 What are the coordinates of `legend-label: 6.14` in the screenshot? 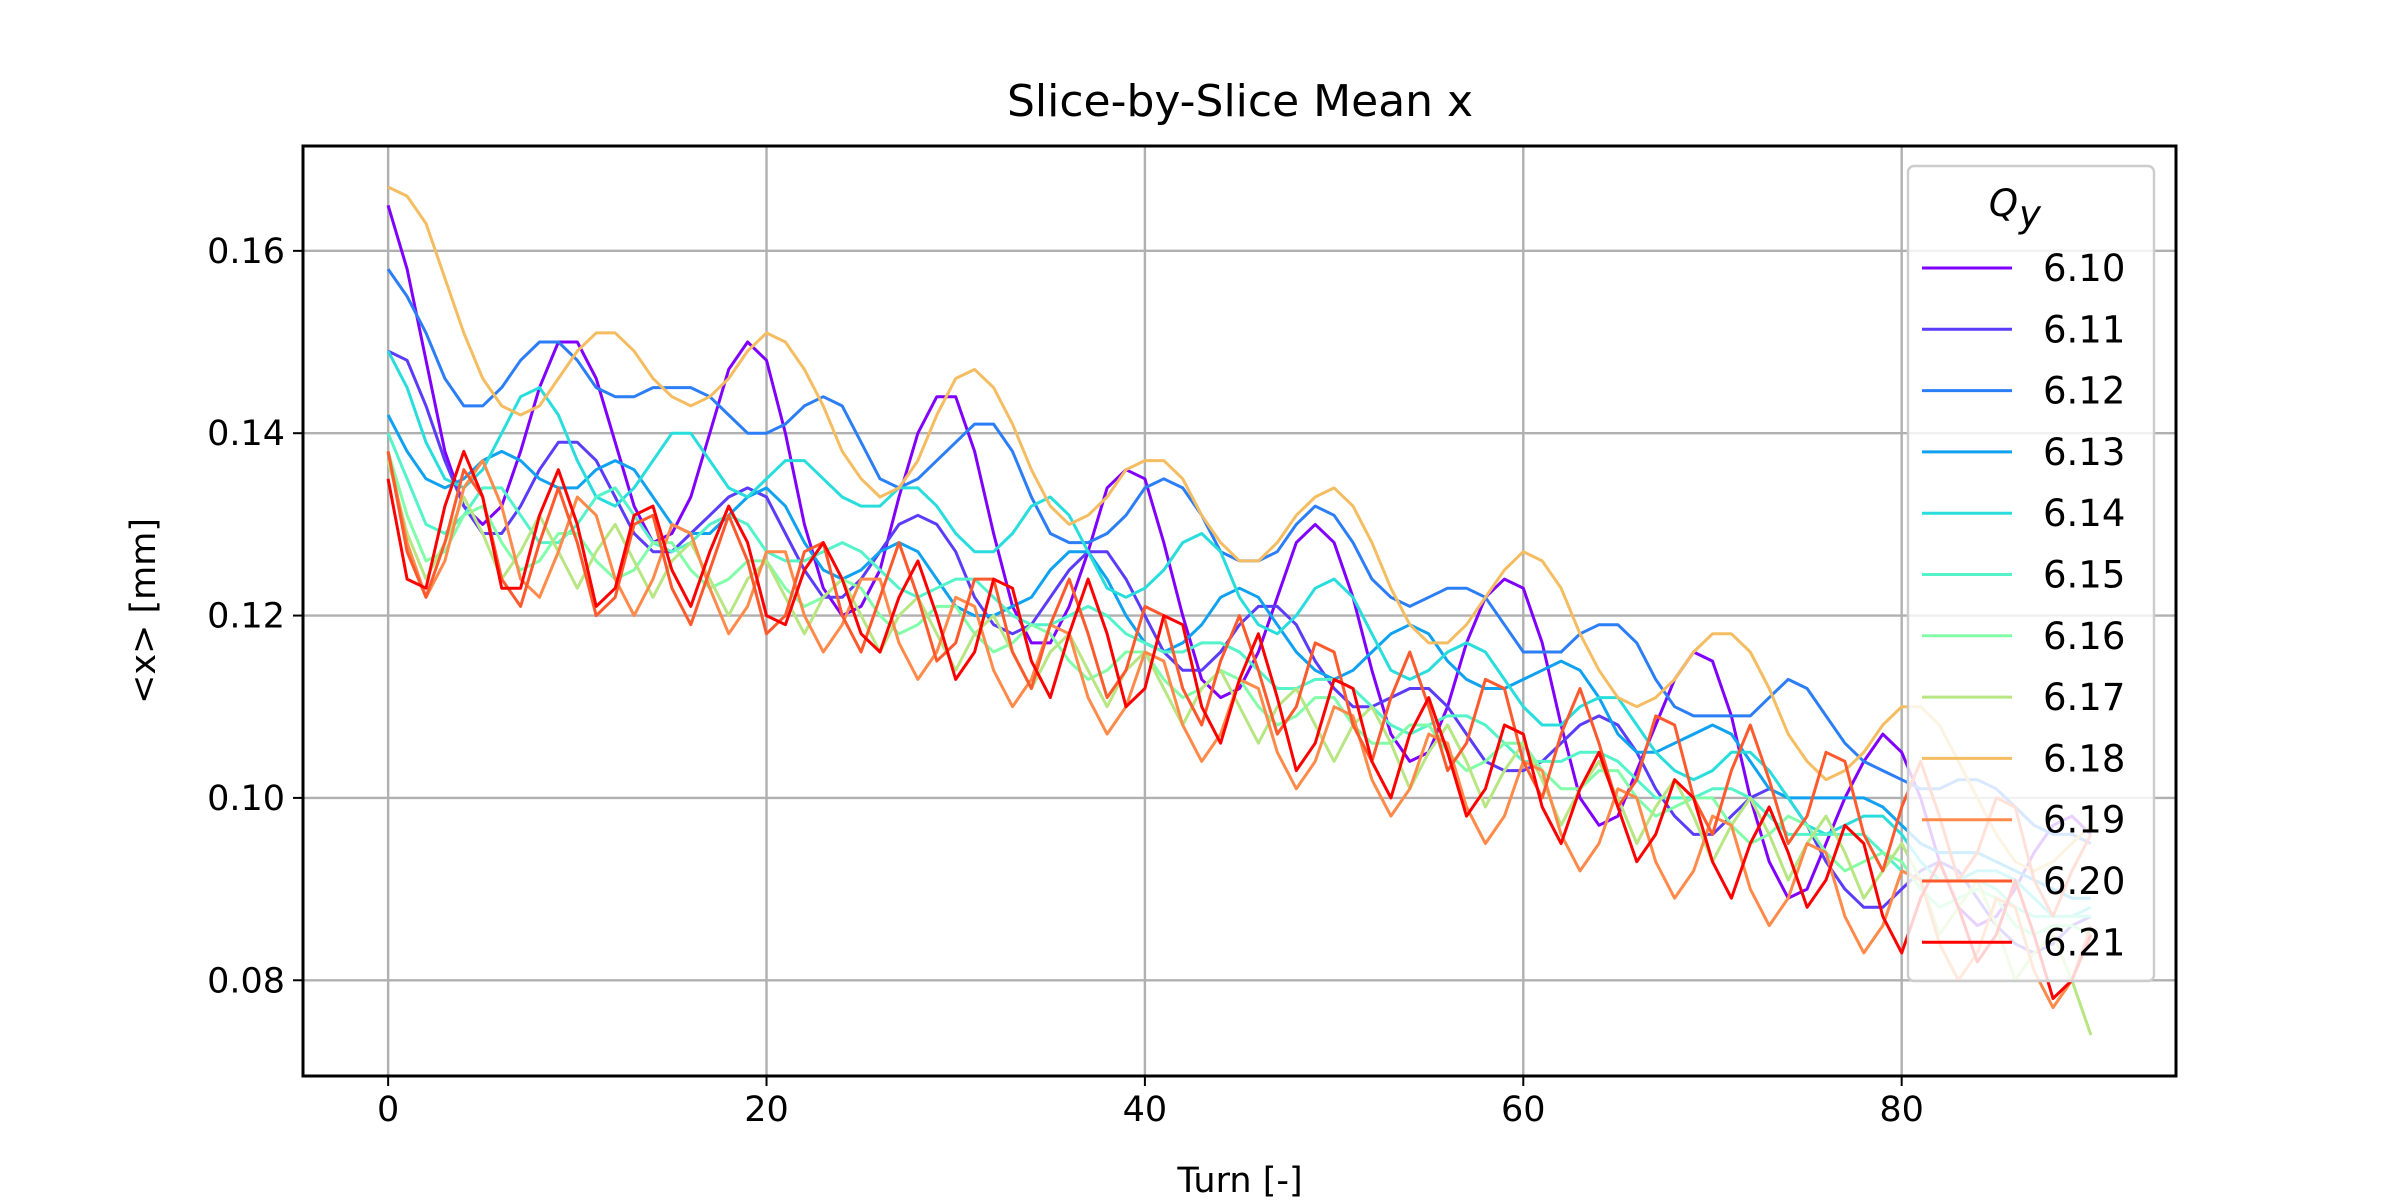 It's located at (2084, 513).